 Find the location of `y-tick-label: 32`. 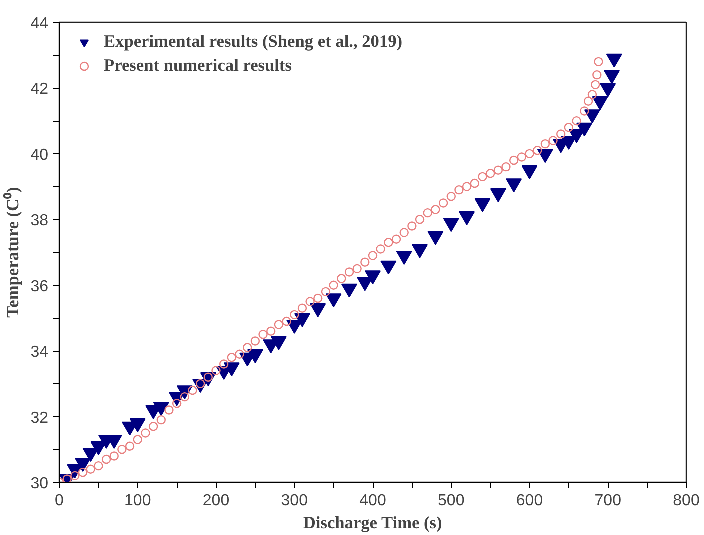

y-tick-label: 32 is located at coordinates (39, 418).